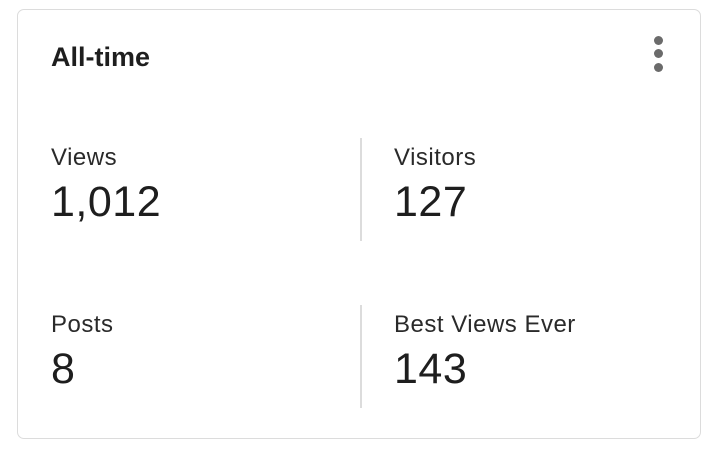  Describe the element at coordinates (431, 202) in the screenshot. I see `stat-value: 127` at that location.